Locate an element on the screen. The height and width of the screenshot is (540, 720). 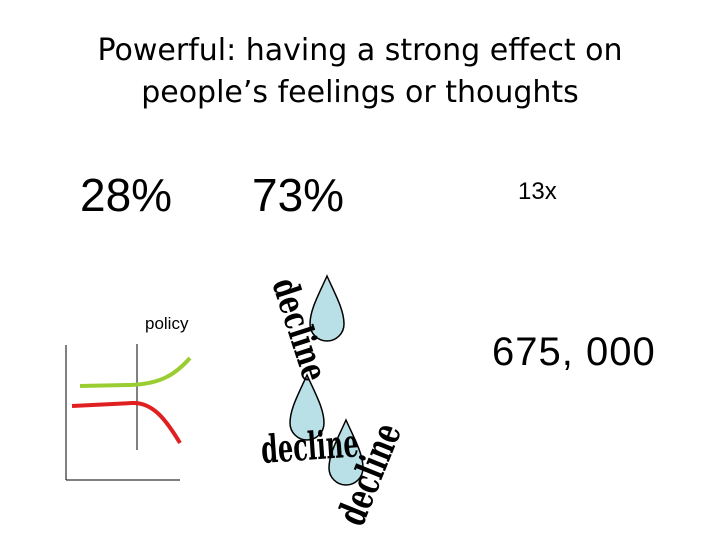
stat-13x: 13x is located at coordinates (537, 191).